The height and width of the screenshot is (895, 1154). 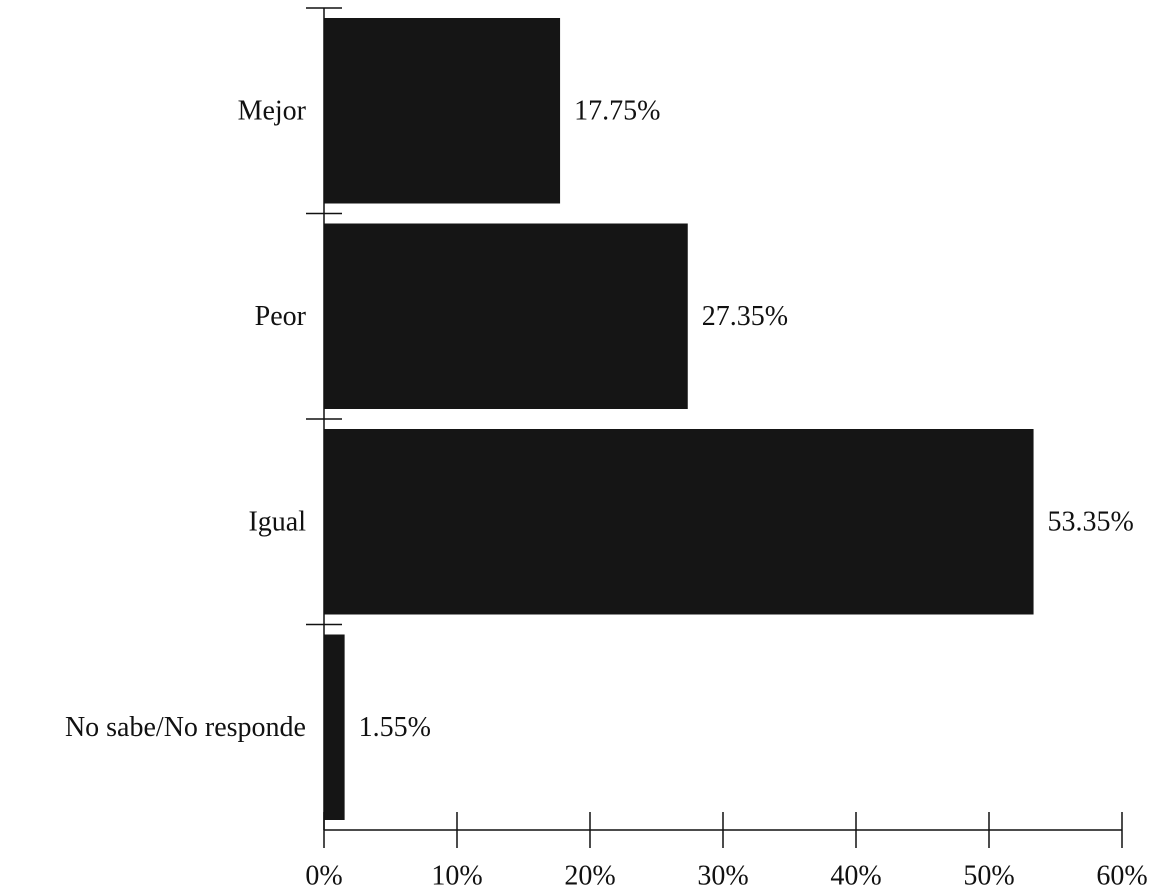 What do you see at coordinates (324, 316) in the screenshot?
I see `y-ticks-group` at bounding box center [324, 316].